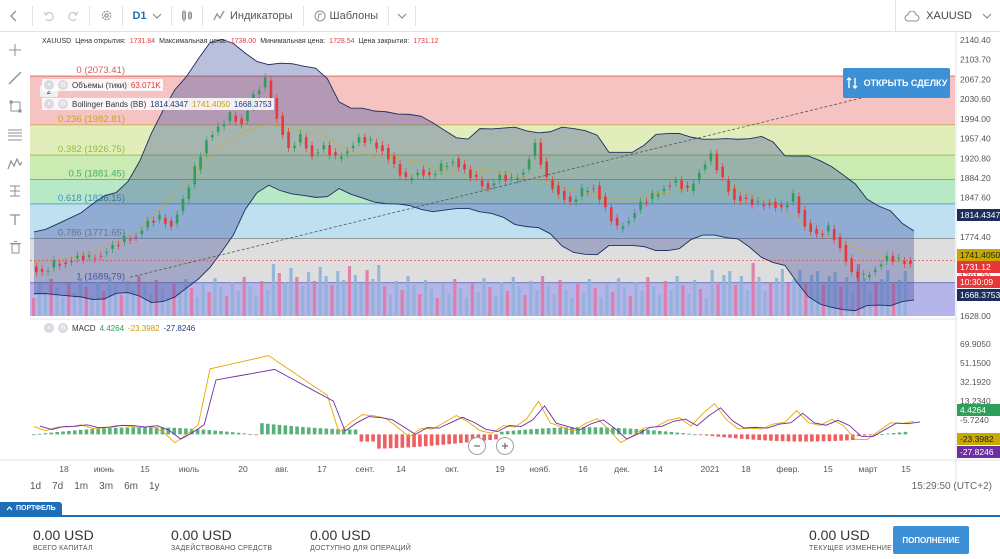 The height and width of the screenshot is (559, 1000). I want to click on range-button-7d: 7d, so click(58, 486).